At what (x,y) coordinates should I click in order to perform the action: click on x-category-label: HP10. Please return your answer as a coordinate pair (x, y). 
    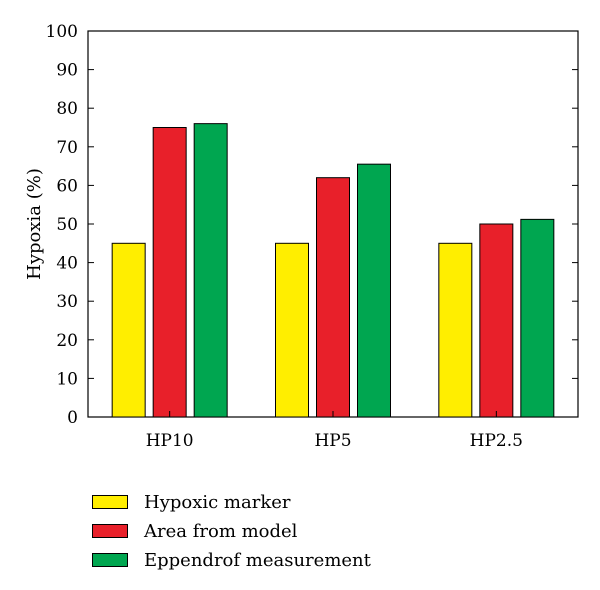
    Looking at the image, I should click on (170, 441).